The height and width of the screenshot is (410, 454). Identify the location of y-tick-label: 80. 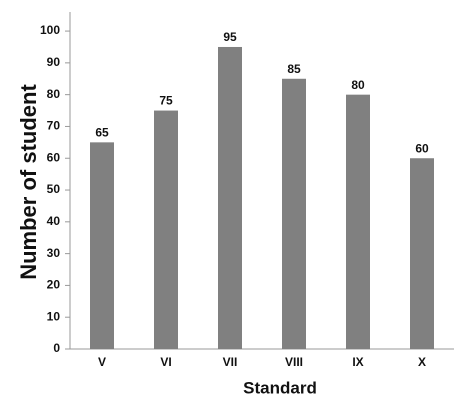
(54, 94).